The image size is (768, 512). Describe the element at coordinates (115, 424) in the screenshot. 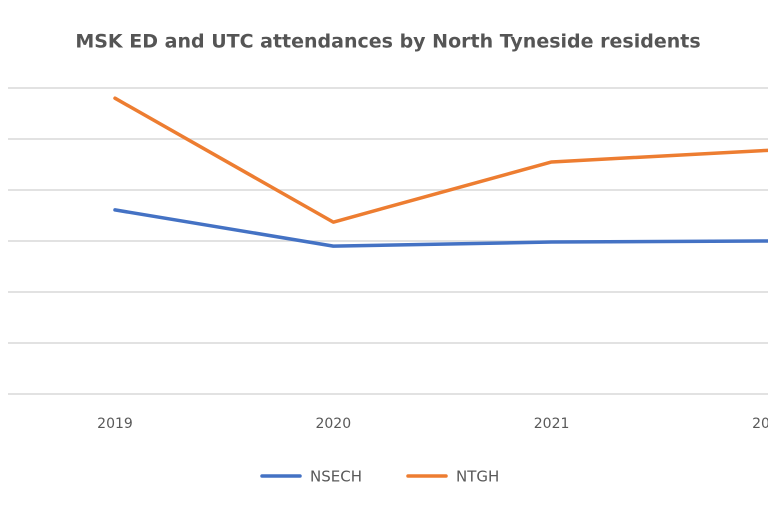

I see `x-tick-label: 2019` at that location.